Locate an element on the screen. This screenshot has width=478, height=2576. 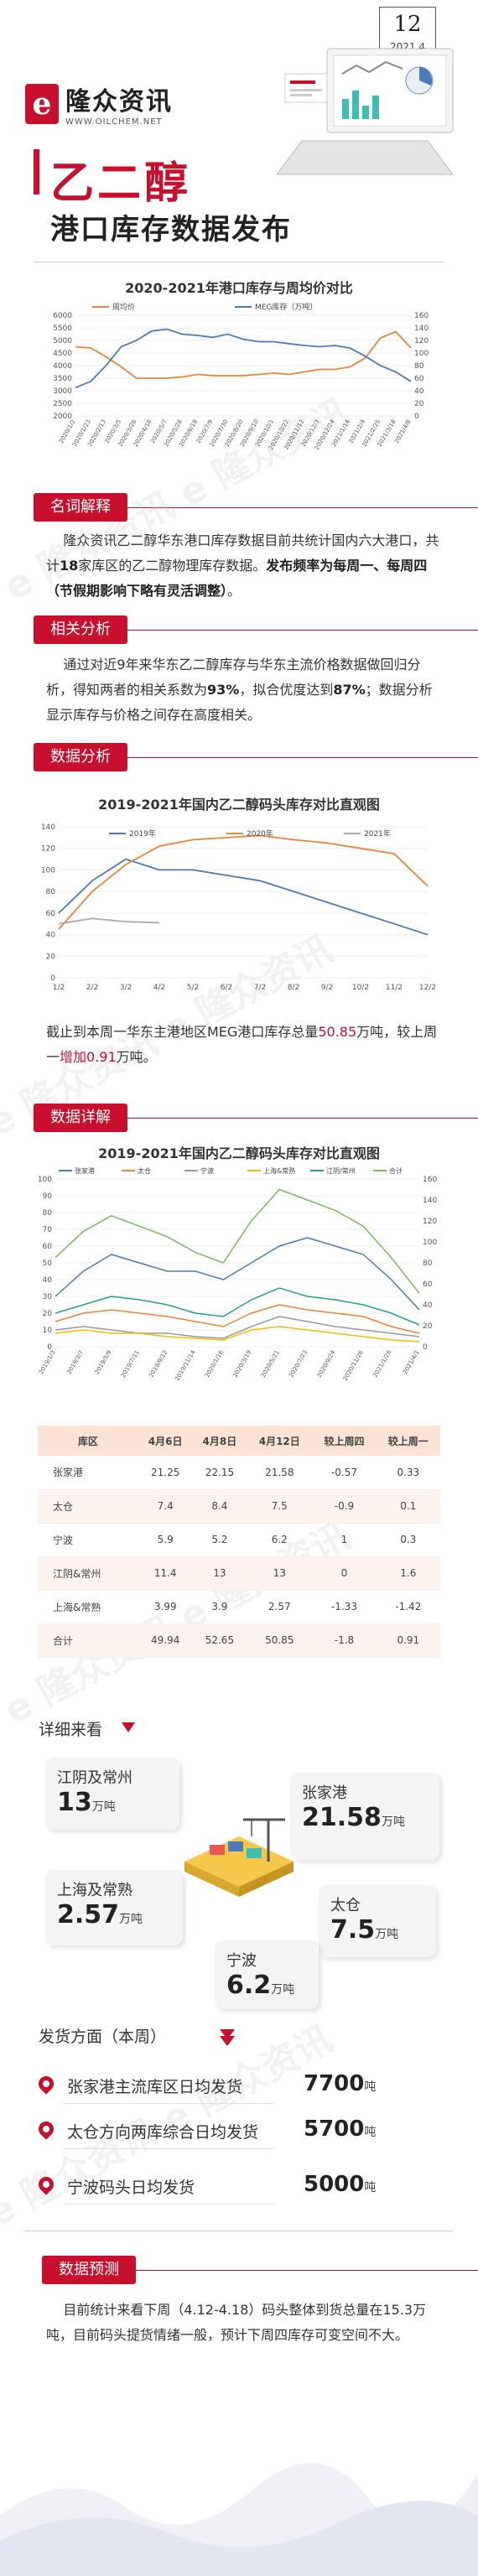
x-tick-label: 2020/3/19 is located at coordinates (242, 1364).